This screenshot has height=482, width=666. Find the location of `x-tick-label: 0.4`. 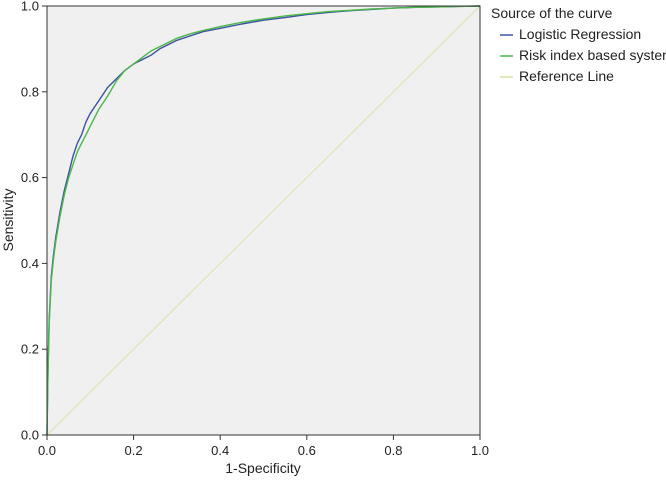

x-tick-label: 0.4 is located at coordinates (220, 450).